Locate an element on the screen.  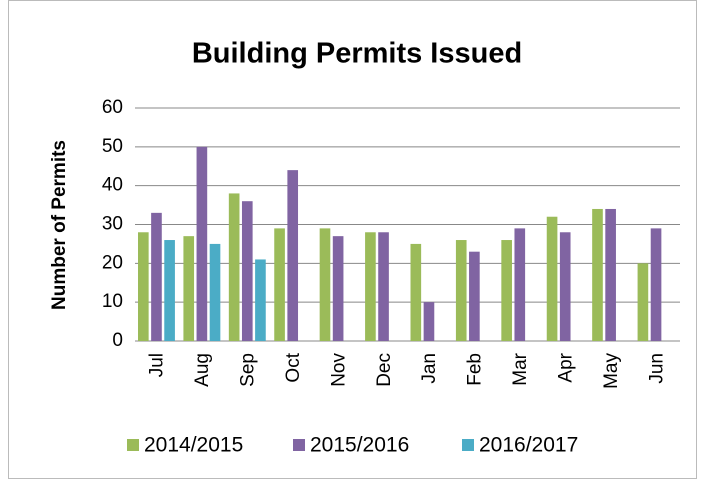
x-tick-label: Jan is located at coordinates (429, 368).